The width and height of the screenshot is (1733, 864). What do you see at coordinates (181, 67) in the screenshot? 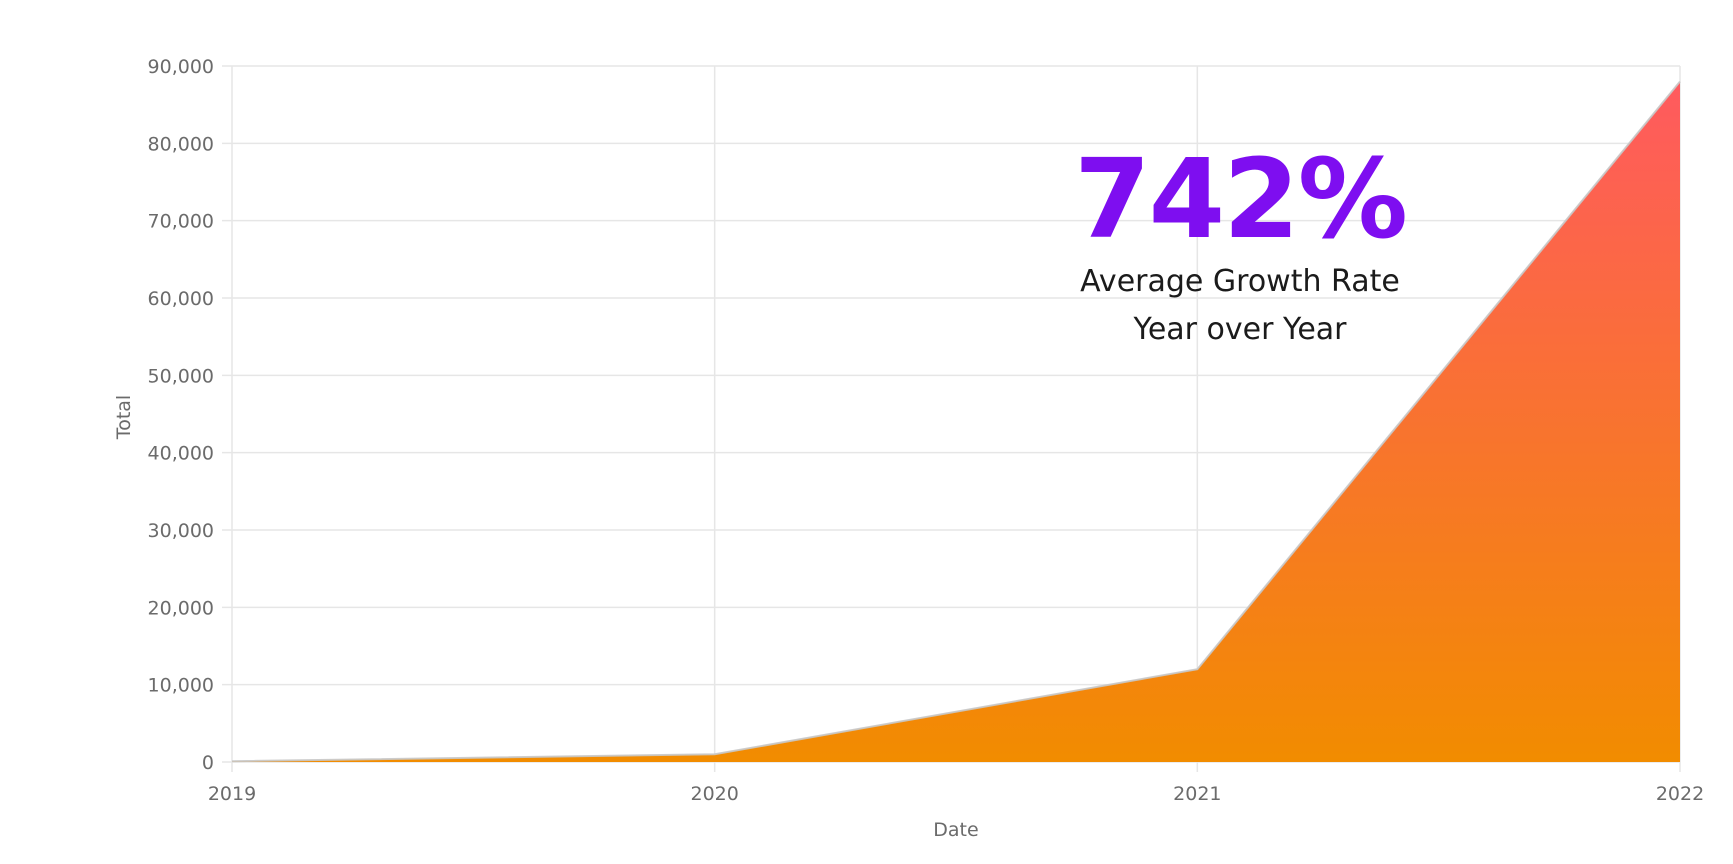
I see `y-tick-label: 90,000` at bounding box center [181, 67].